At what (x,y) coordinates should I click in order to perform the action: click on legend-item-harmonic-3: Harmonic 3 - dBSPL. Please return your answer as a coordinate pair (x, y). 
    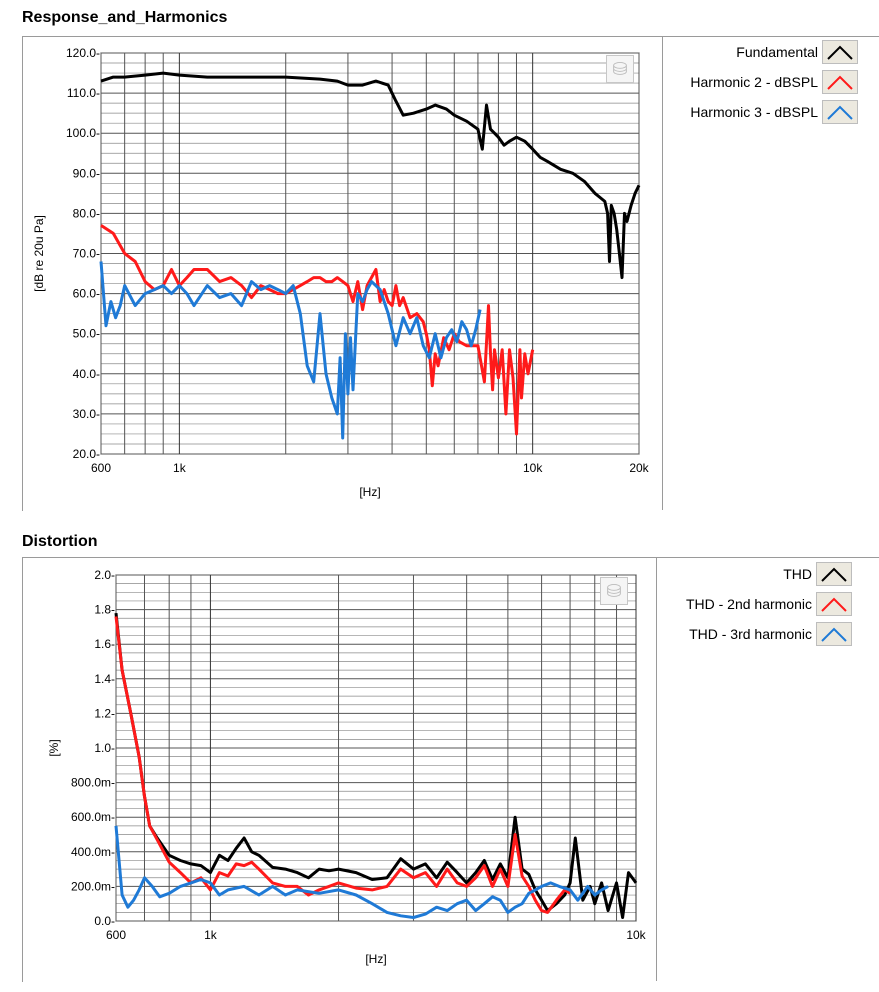
    Looking at the image, I should click on (771, 115).